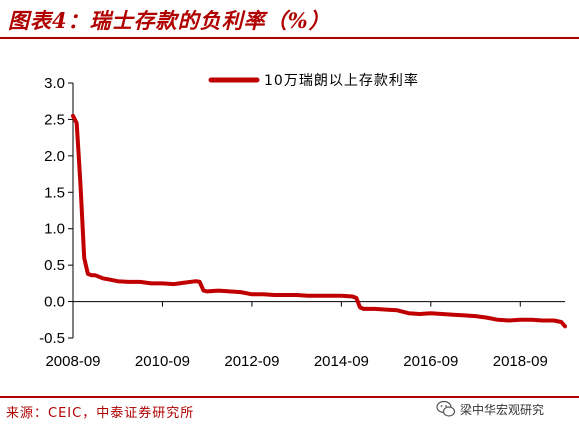 Image resolution: width=579 pixels, height=424 pixels. What do you see at coordinates (52, 338) in the screenshot?
I see `y-tick-label: -0.5` at bounding box center [52, 338].